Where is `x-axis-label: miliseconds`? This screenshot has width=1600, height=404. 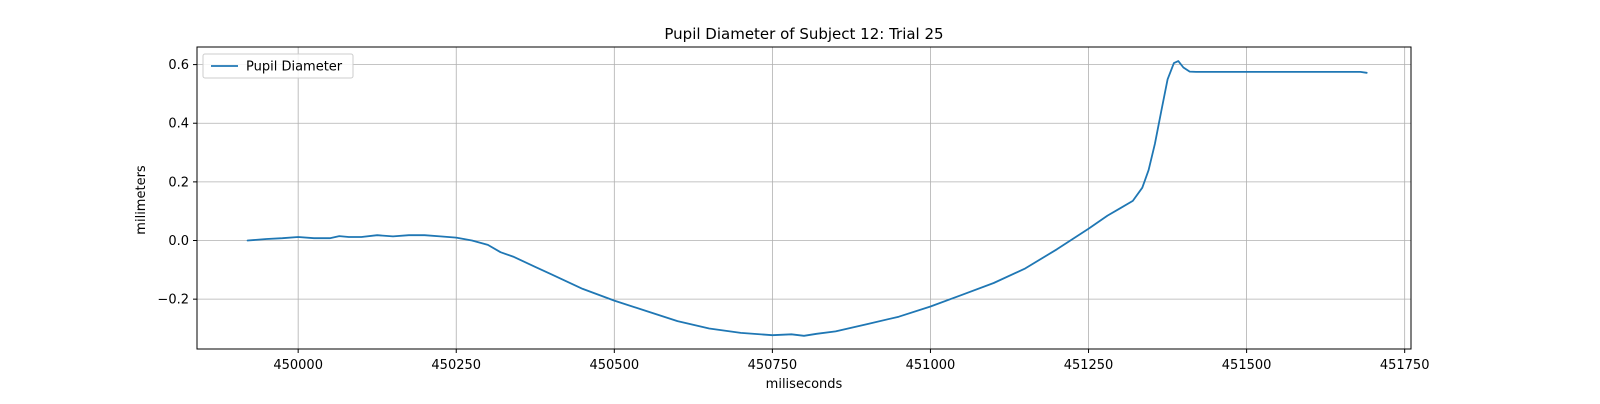
x-axis-label: miliseconds is located at coordinates (804, 384).